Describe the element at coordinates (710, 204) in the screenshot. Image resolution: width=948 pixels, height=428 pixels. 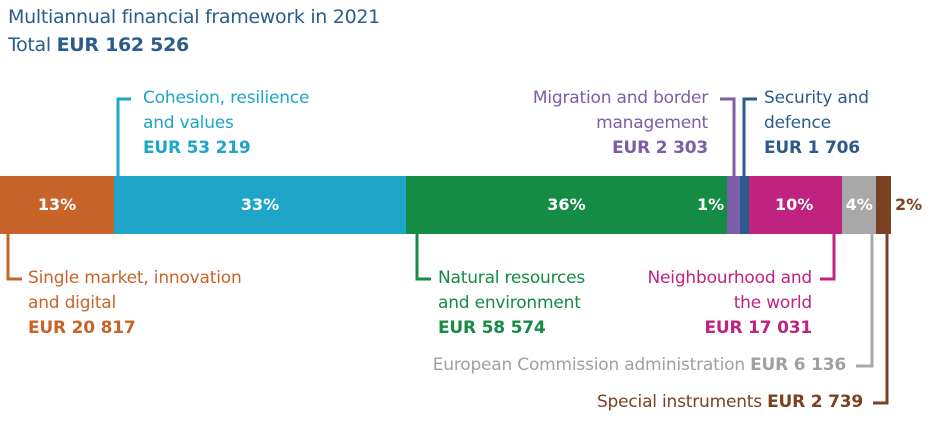
I see `percent-label-migration: 1%` at that location.